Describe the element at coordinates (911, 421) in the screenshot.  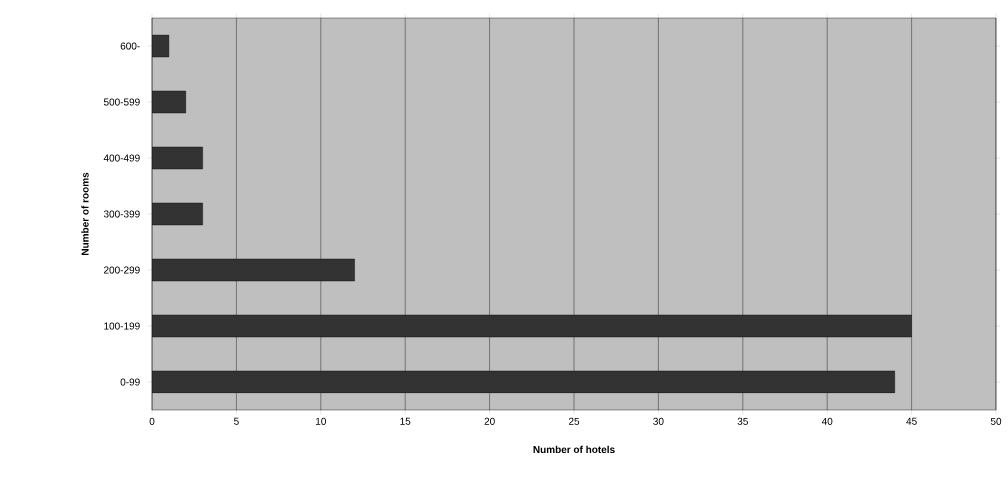
I see `x-tick-label: 45` at that location.